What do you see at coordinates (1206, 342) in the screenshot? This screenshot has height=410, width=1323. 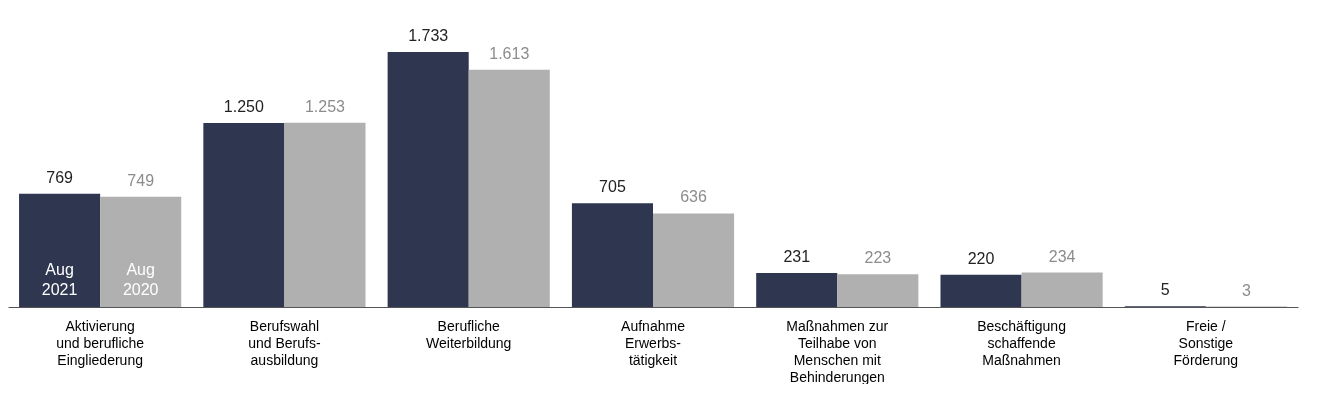 I see `x-tick-label: Freie / Sonstige Förderung` at bounding box center [1206, 342].